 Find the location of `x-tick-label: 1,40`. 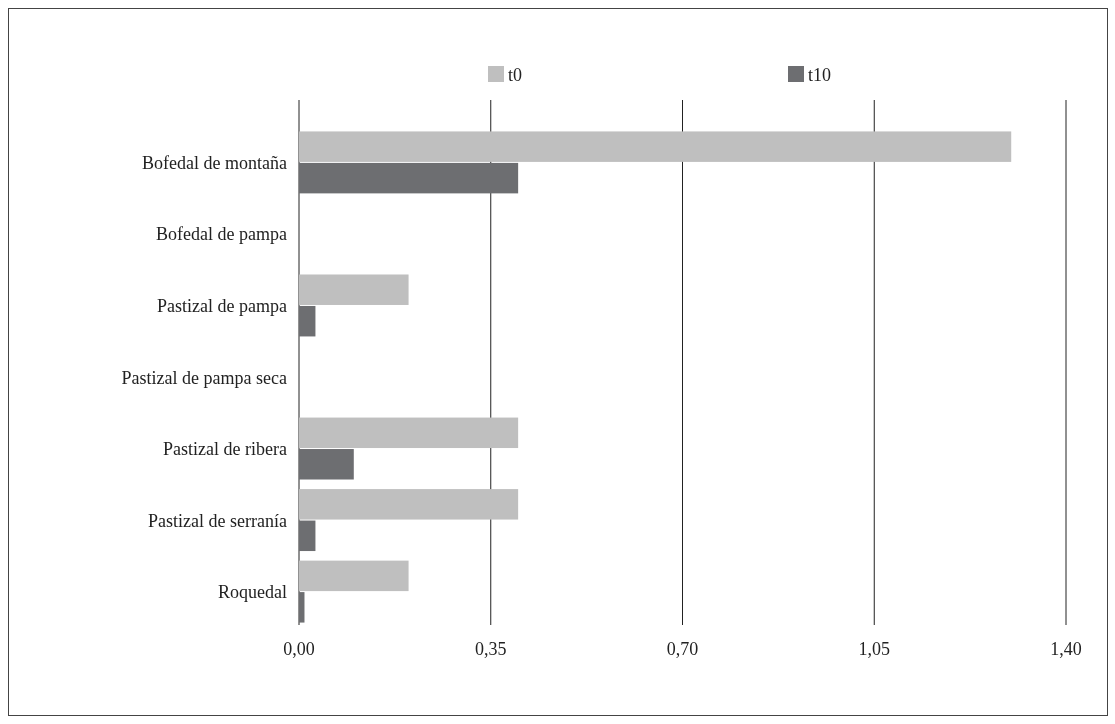

x-tick-label: 1,40 is located at coordinates (1066, 649).